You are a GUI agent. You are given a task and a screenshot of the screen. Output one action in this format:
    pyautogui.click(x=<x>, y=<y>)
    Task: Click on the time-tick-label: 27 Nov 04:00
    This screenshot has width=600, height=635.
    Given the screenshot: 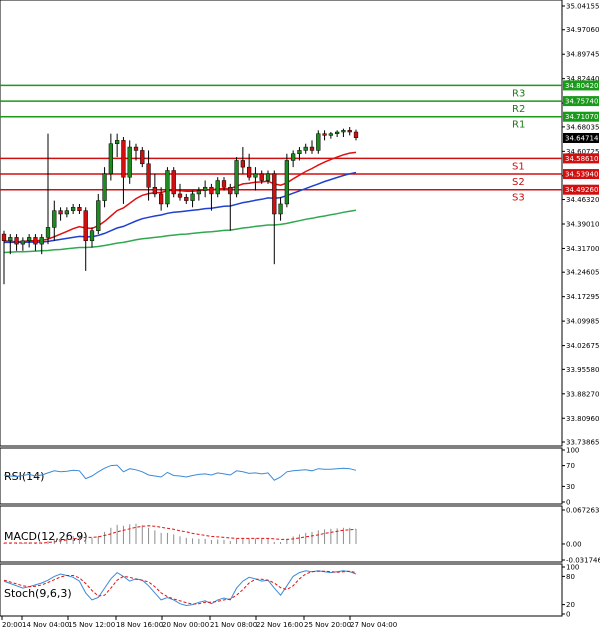 What is the action you would take?
    pyautogui.click(x=373, y=625)
    